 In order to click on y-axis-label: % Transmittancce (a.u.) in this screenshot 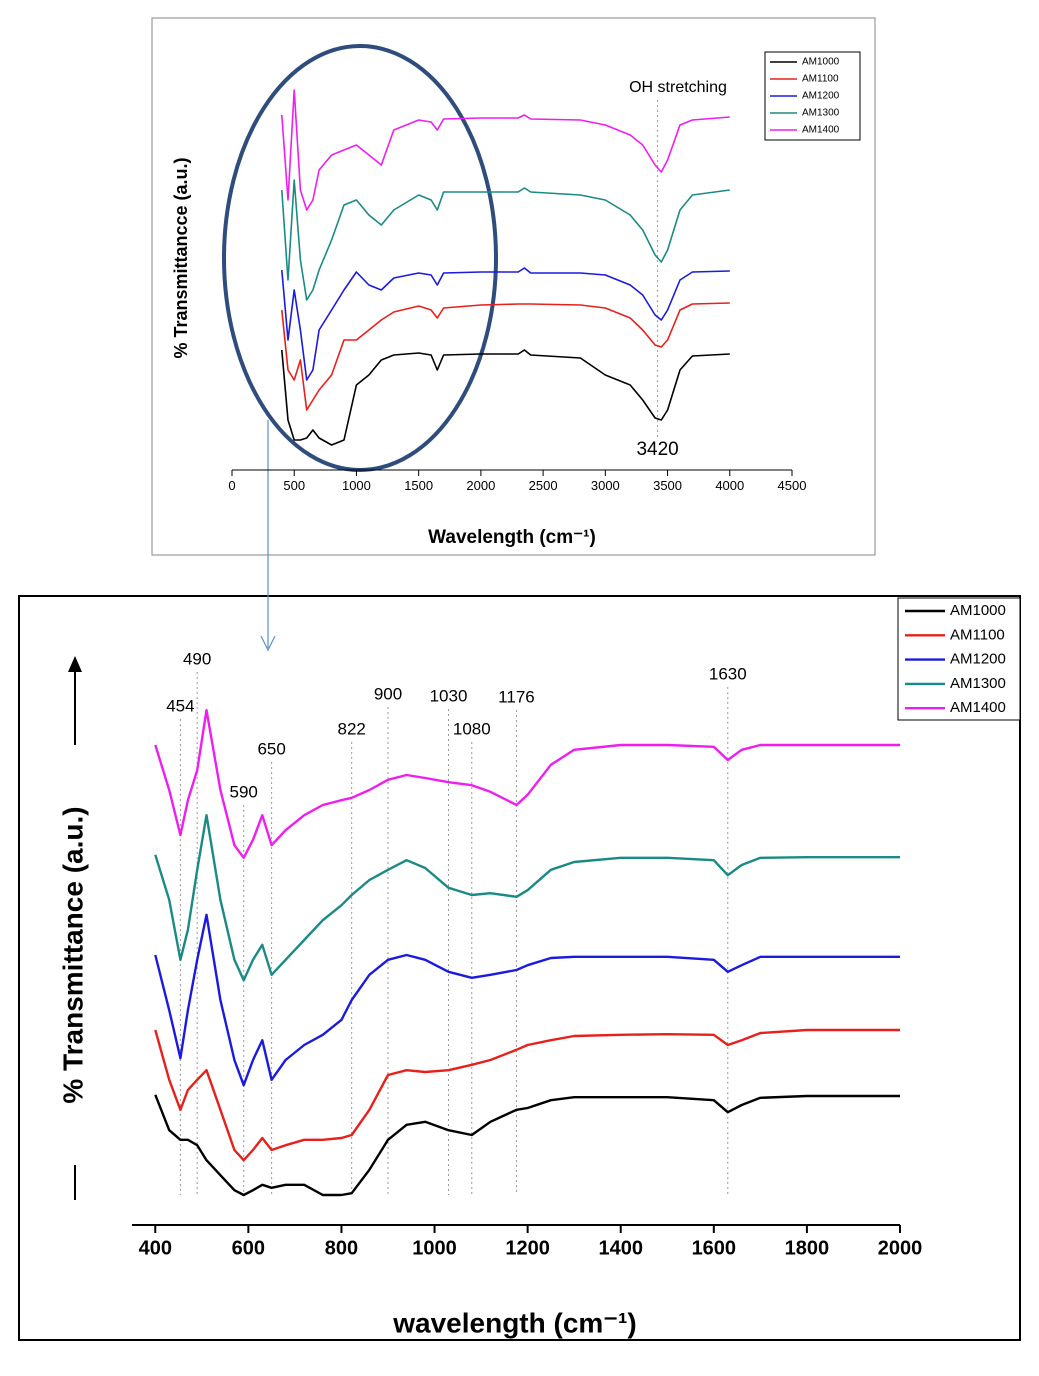, I will do `click(181, 257)`.